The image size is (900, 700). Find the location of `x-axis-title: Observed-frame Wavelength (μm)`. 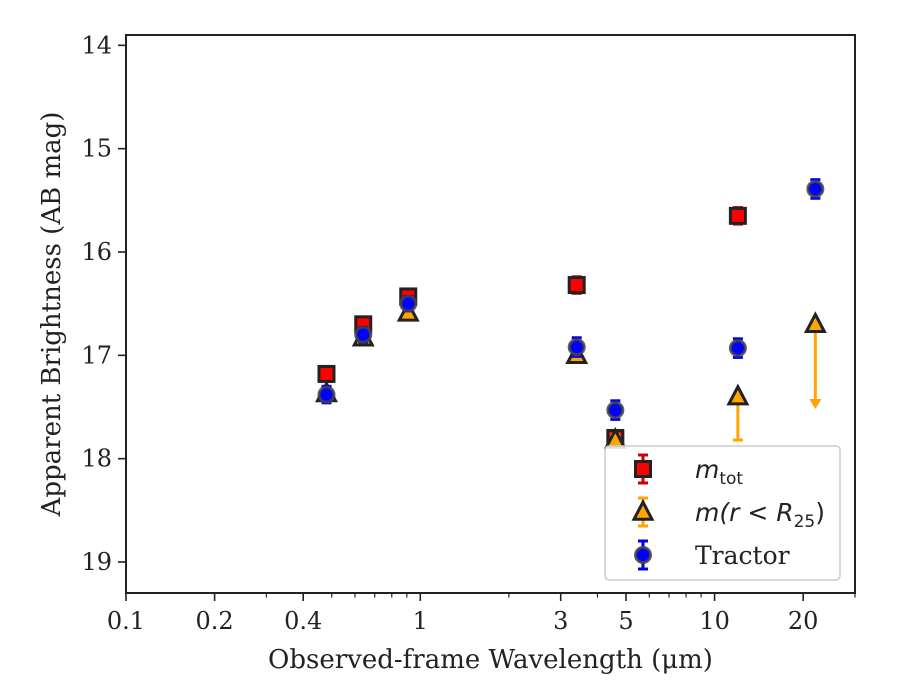

x-axis-title: Observed-frame Wavelength (μm) is located at coordinates (490, 660).